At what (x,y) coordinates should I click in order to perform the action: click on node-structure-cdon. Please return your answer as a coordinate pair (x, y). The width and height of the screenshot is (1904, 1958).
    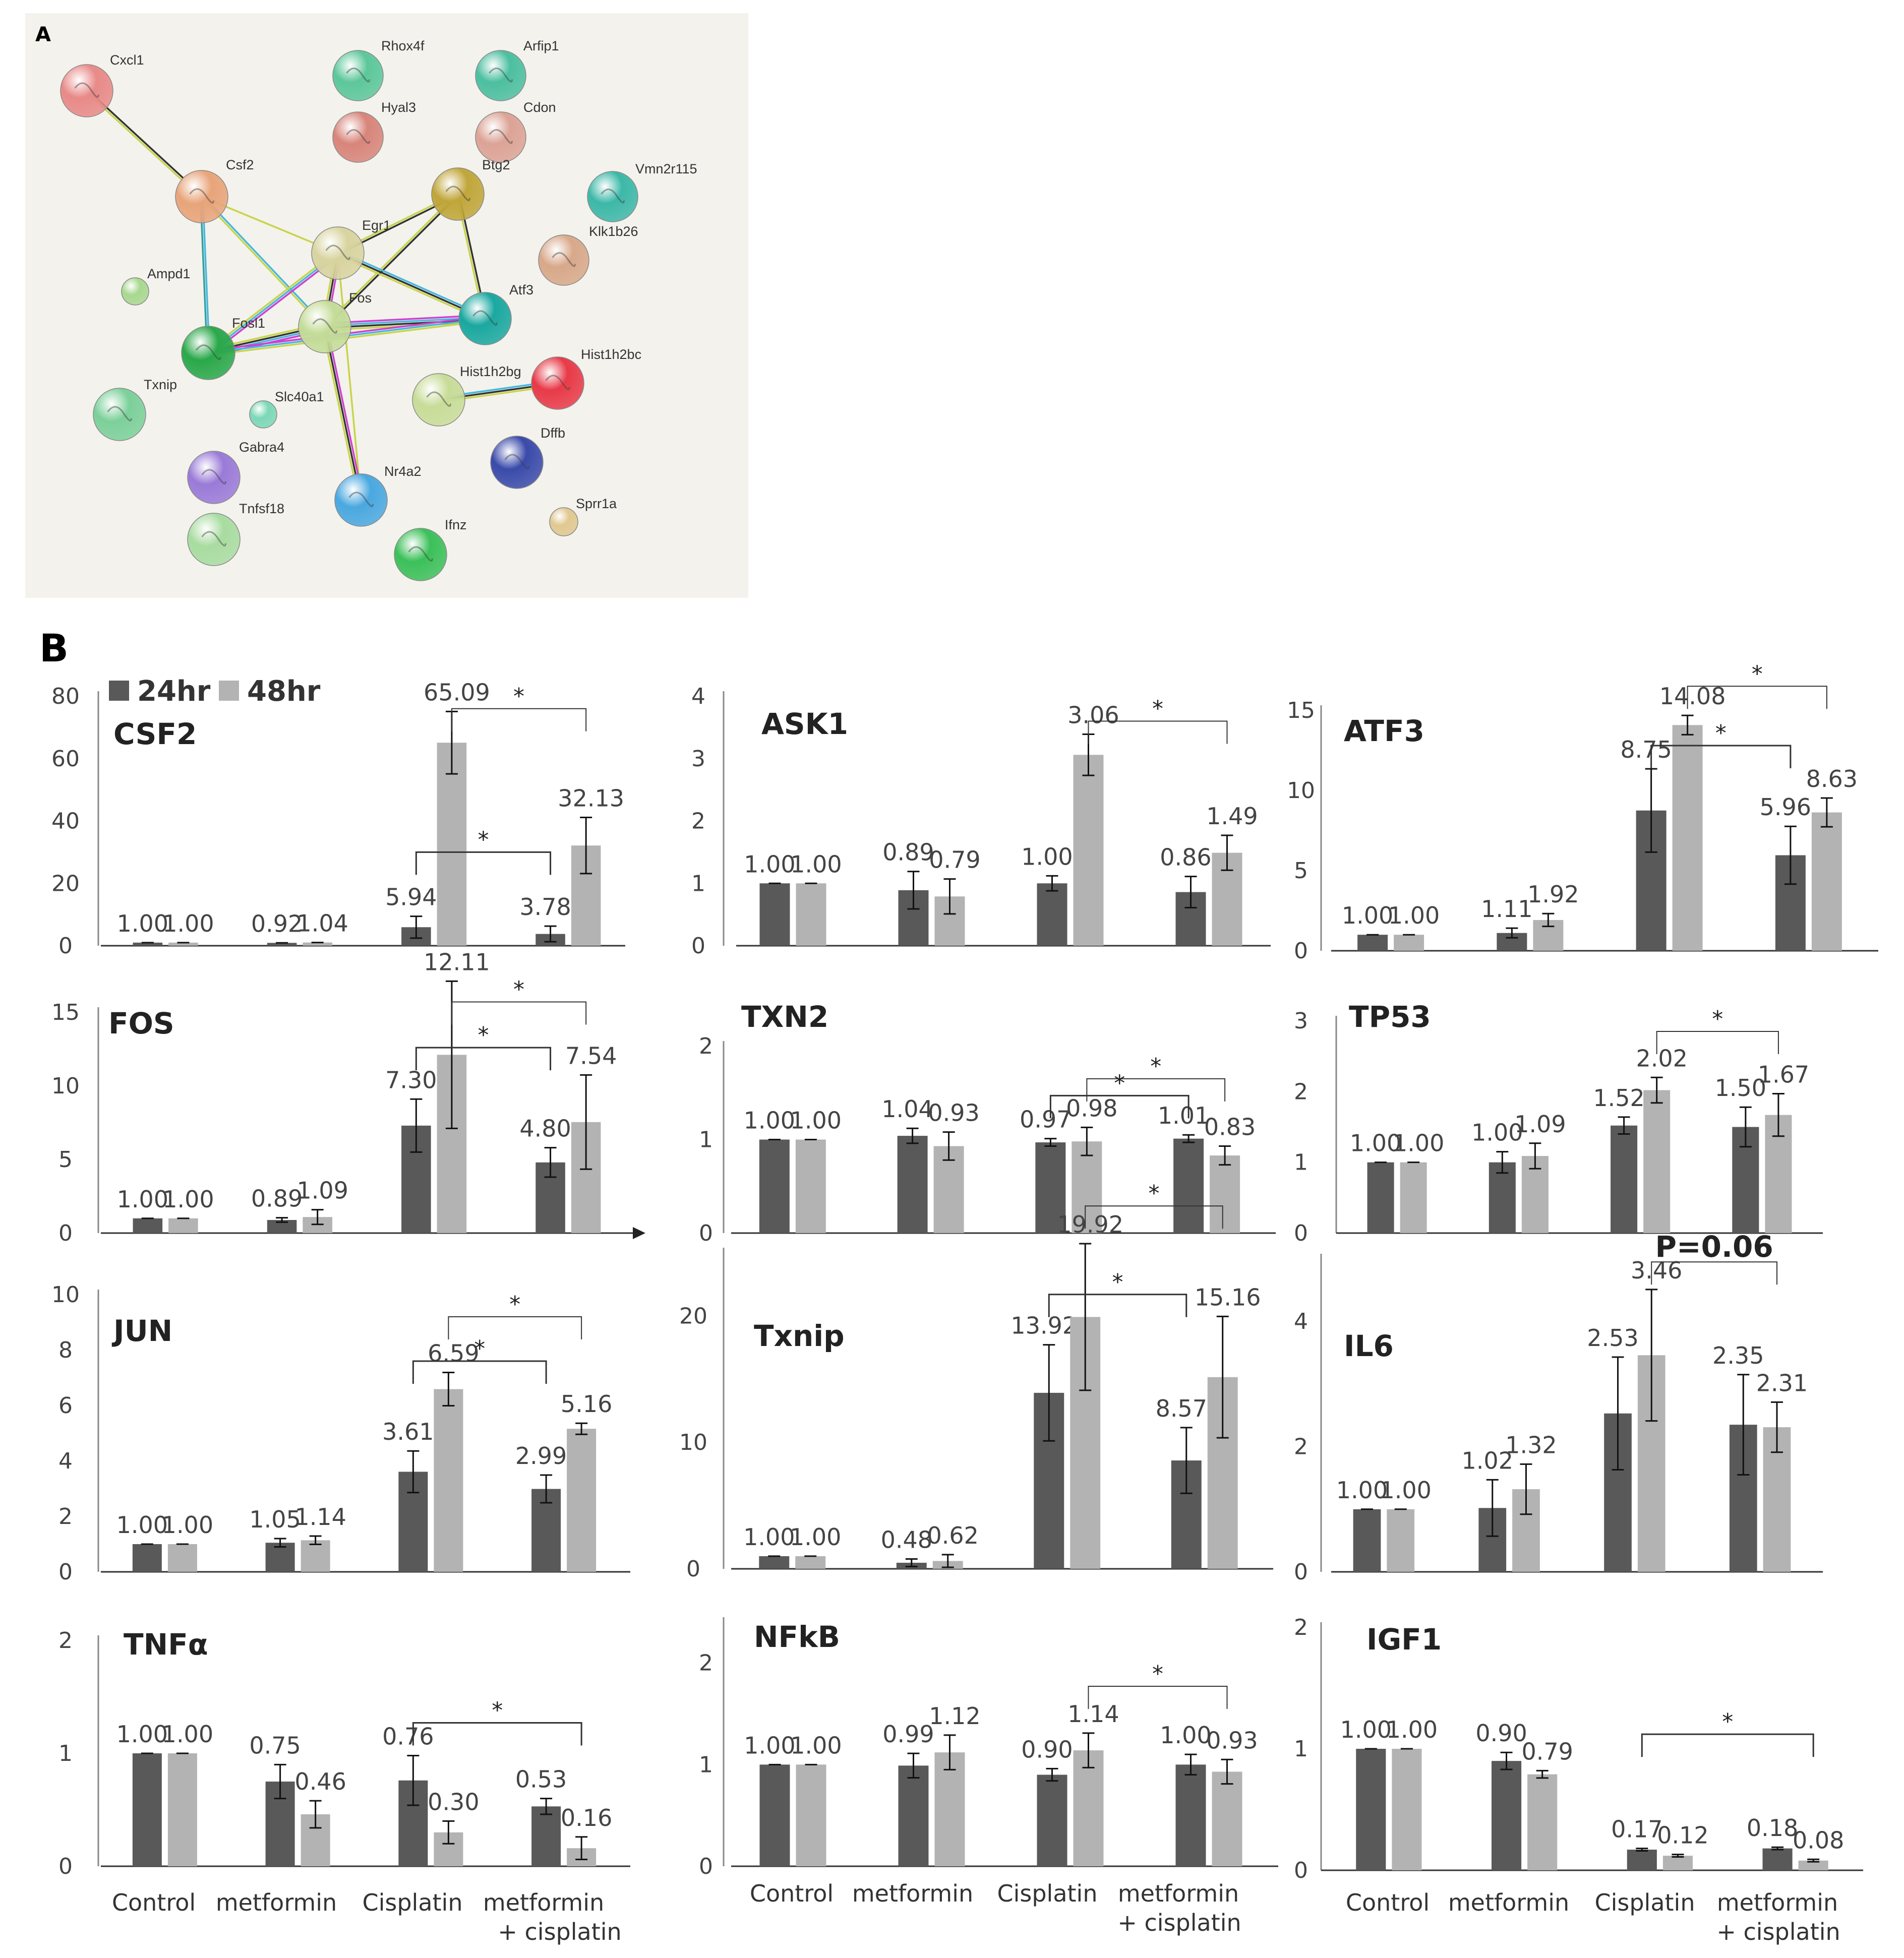
    Looking at the image, I should click on (501, 136).